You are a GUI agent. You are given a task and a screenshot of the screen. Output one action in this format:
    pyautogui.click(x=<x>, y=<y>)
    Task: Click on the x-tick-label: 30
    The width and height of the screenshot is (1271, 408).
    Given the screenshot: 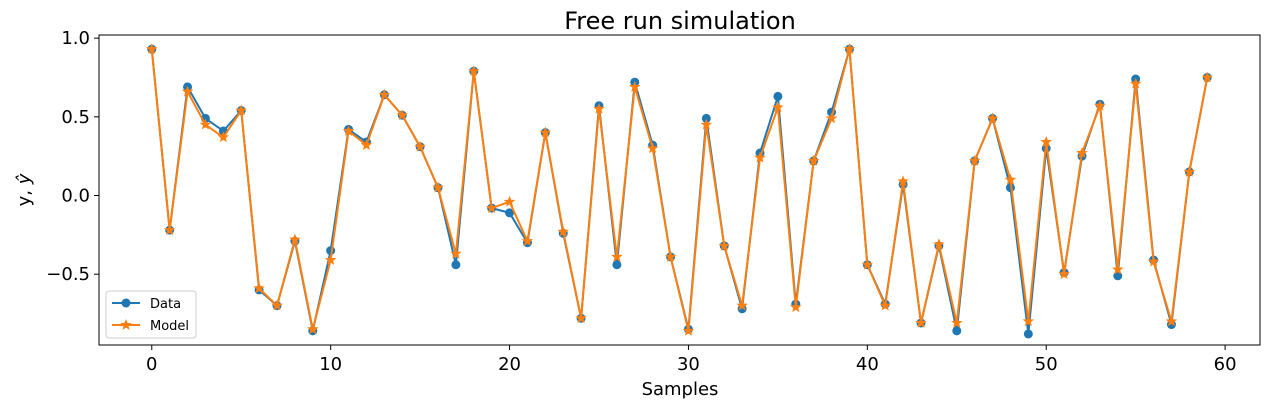 What is the action you would take?
    pyautogui.click(x=688, y=364)
    